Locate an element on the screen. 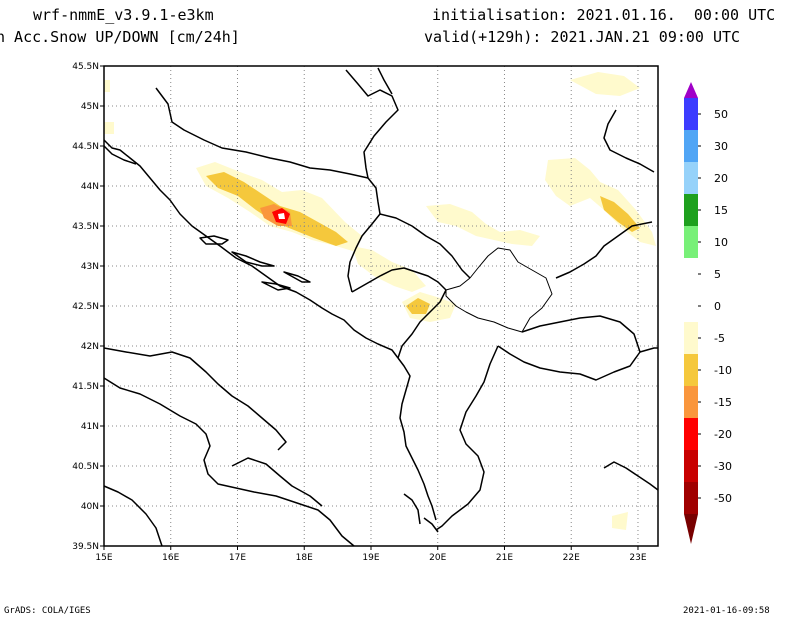 The image size is (800, 618). island-peljesac is located at coordinates (297, 277).